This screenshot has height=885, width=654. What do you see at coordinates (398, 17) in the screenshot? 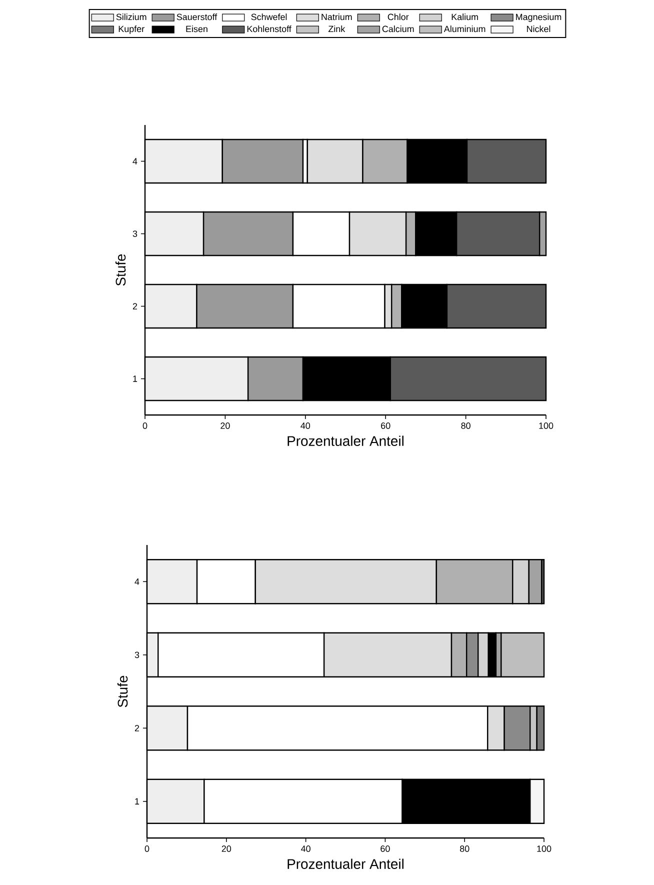
I see `legend-label: Chlor` at bounding box center [398, 17].